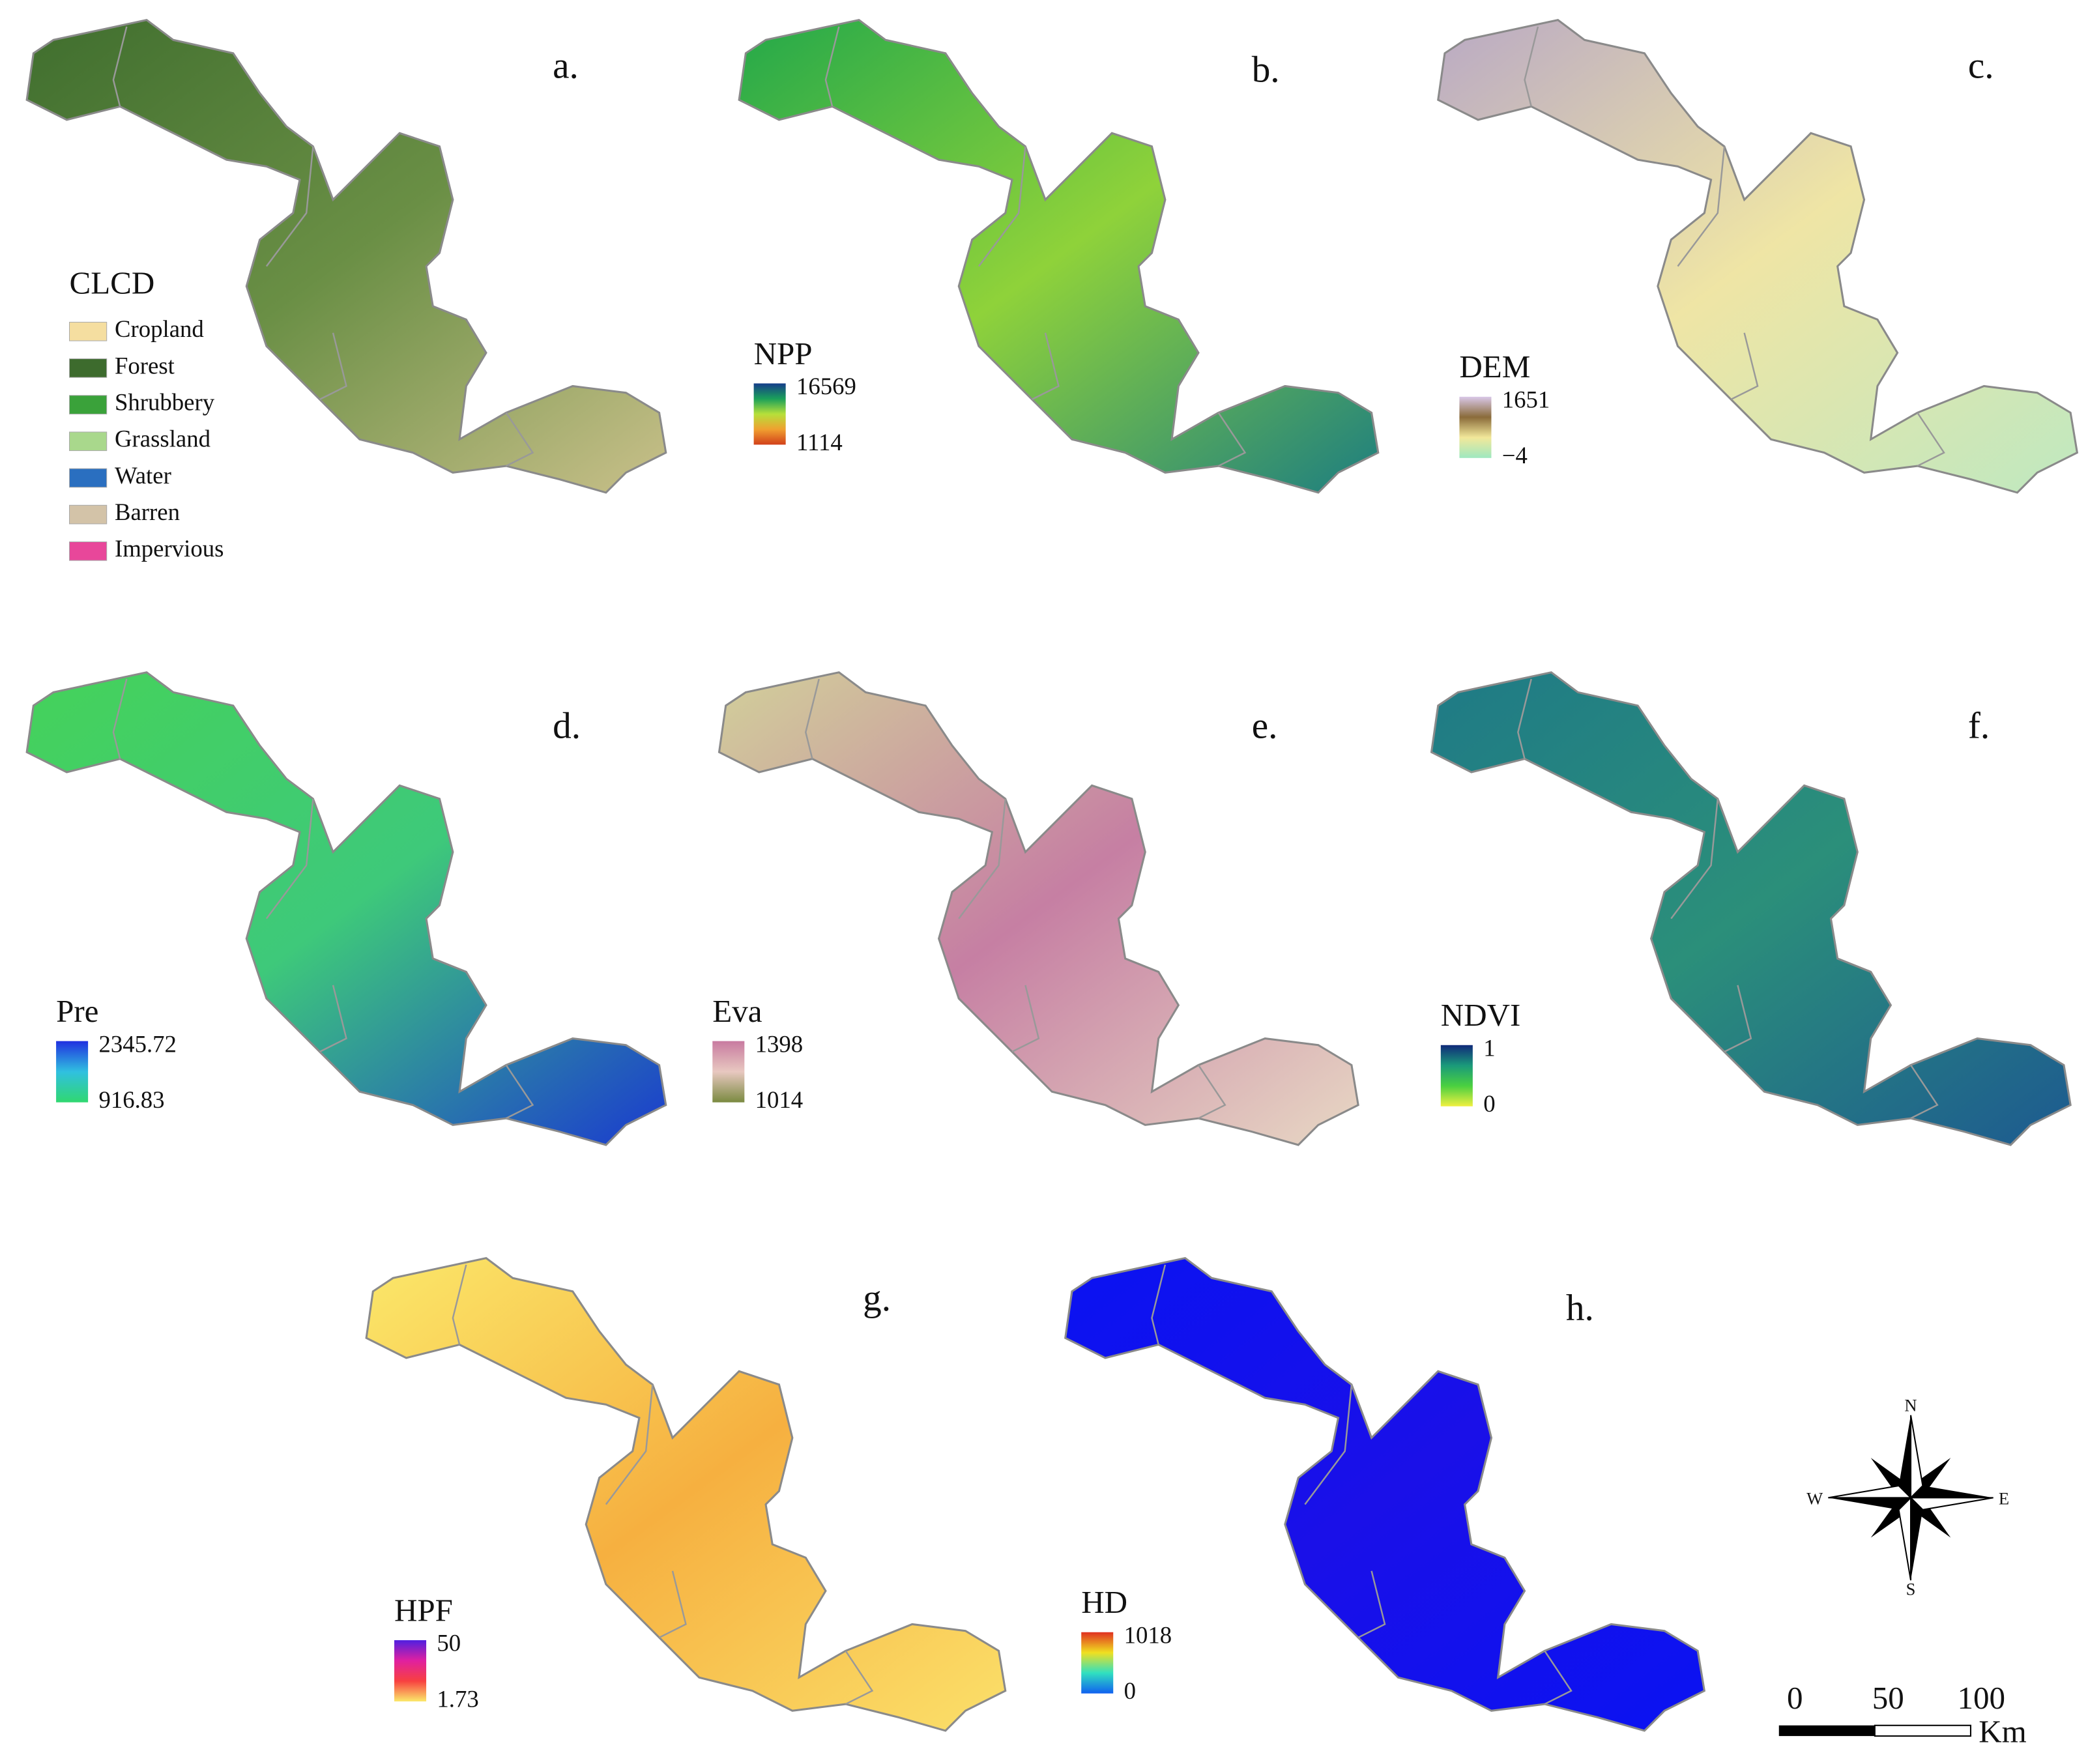 This screenshot has width=2088, height=1764. Describe the element at coordinates (826, 386) in the screenshot. I see `legend-max: 16569` at that location.